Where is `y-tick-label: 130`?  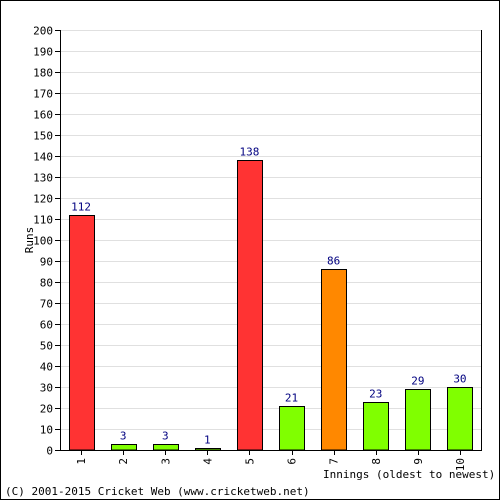 y-tick-label: 130 is located at coordinates (43, 178).